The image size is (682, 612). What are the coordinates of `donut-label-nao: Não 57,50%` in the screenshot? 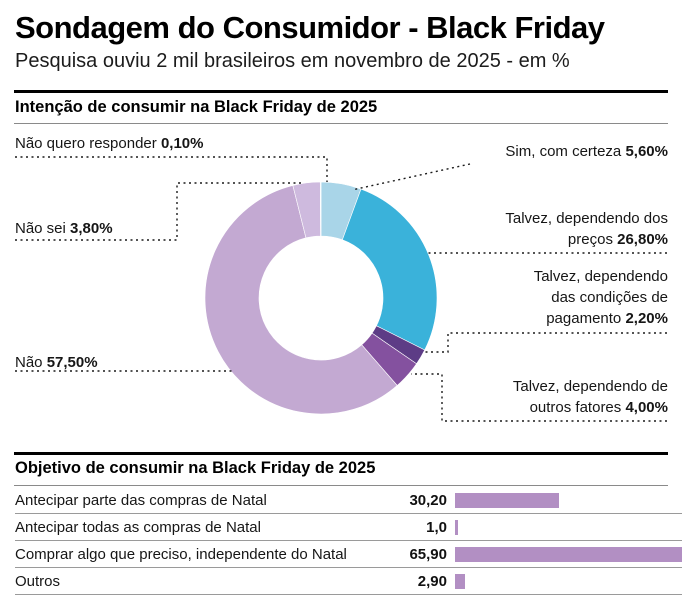 It's located at (56, 362).